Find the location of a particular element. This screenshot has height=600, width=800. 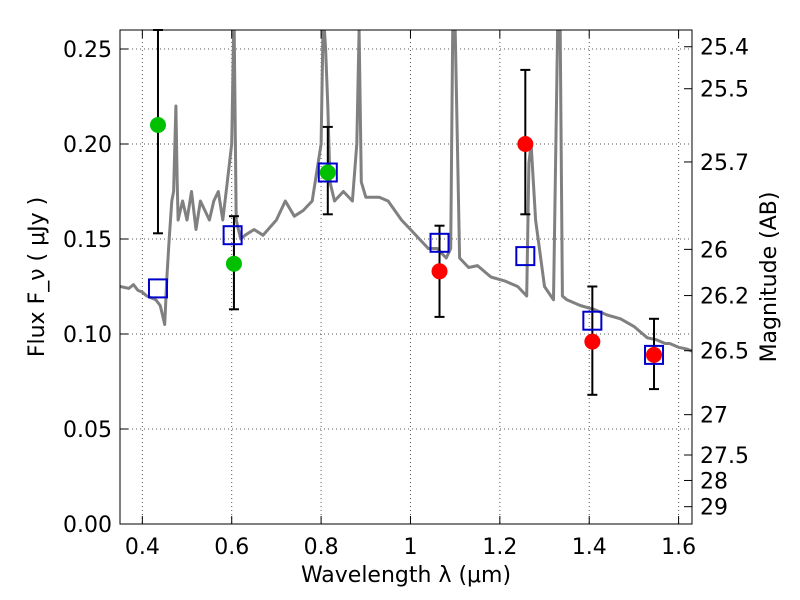

y2-tick-label: 28 is located at coordinates (714, 481).